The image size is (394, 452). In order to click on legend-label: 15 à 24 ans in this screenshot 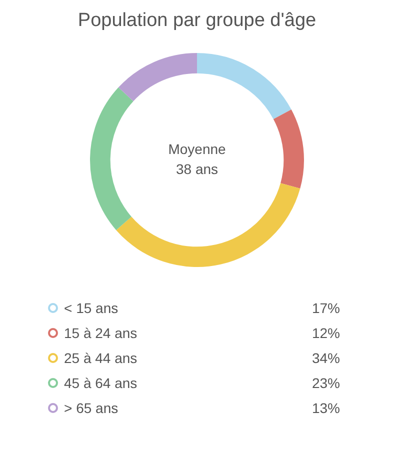, I will do `click(101, 332)`.